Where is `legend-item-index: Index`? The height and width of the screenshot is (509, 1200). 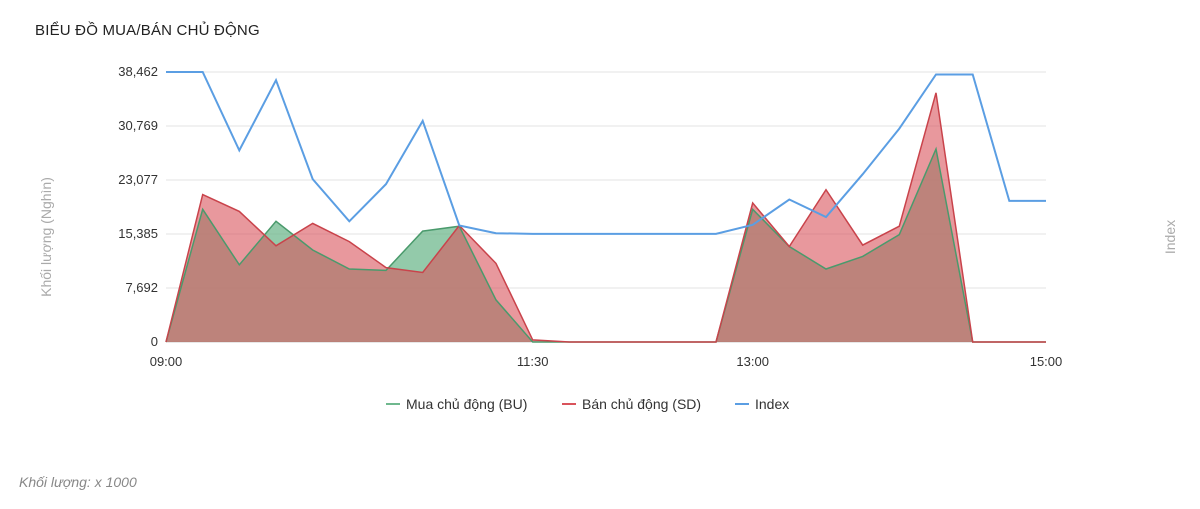 legend-item-index: Index is located at coordinates (762, 404).